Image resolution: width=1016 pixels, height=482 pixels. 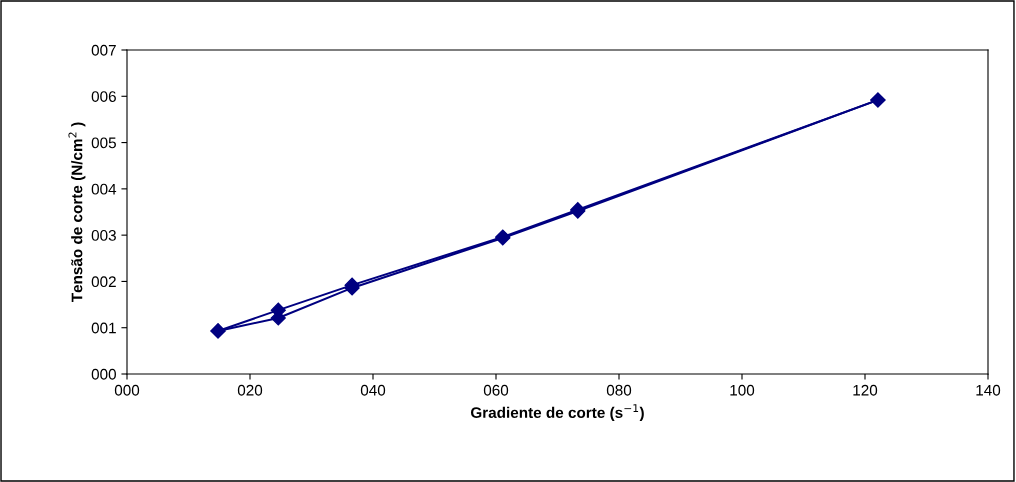 I want to click on y-tick-label: 006, so click(x=103, y=96).